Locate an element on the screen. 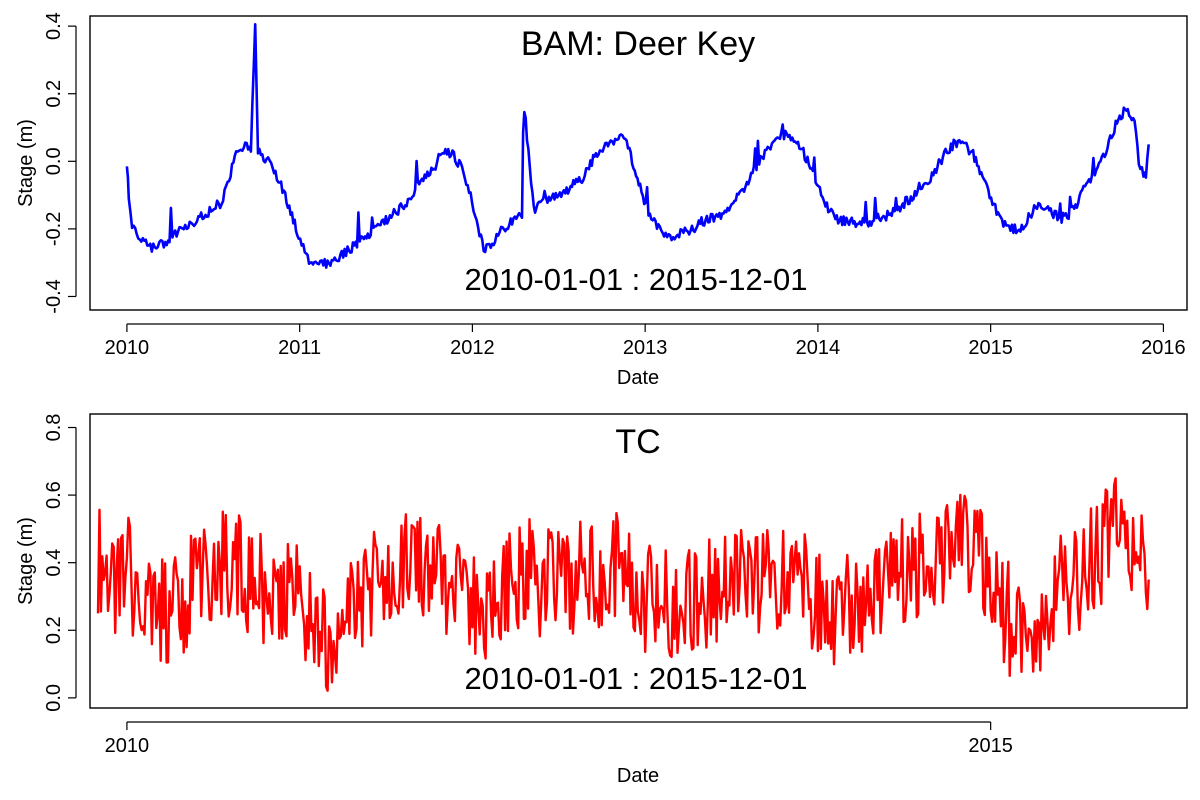 The image size is (1200, 800). x-tick-label: 2016 is located at coordinates (1163, 348).